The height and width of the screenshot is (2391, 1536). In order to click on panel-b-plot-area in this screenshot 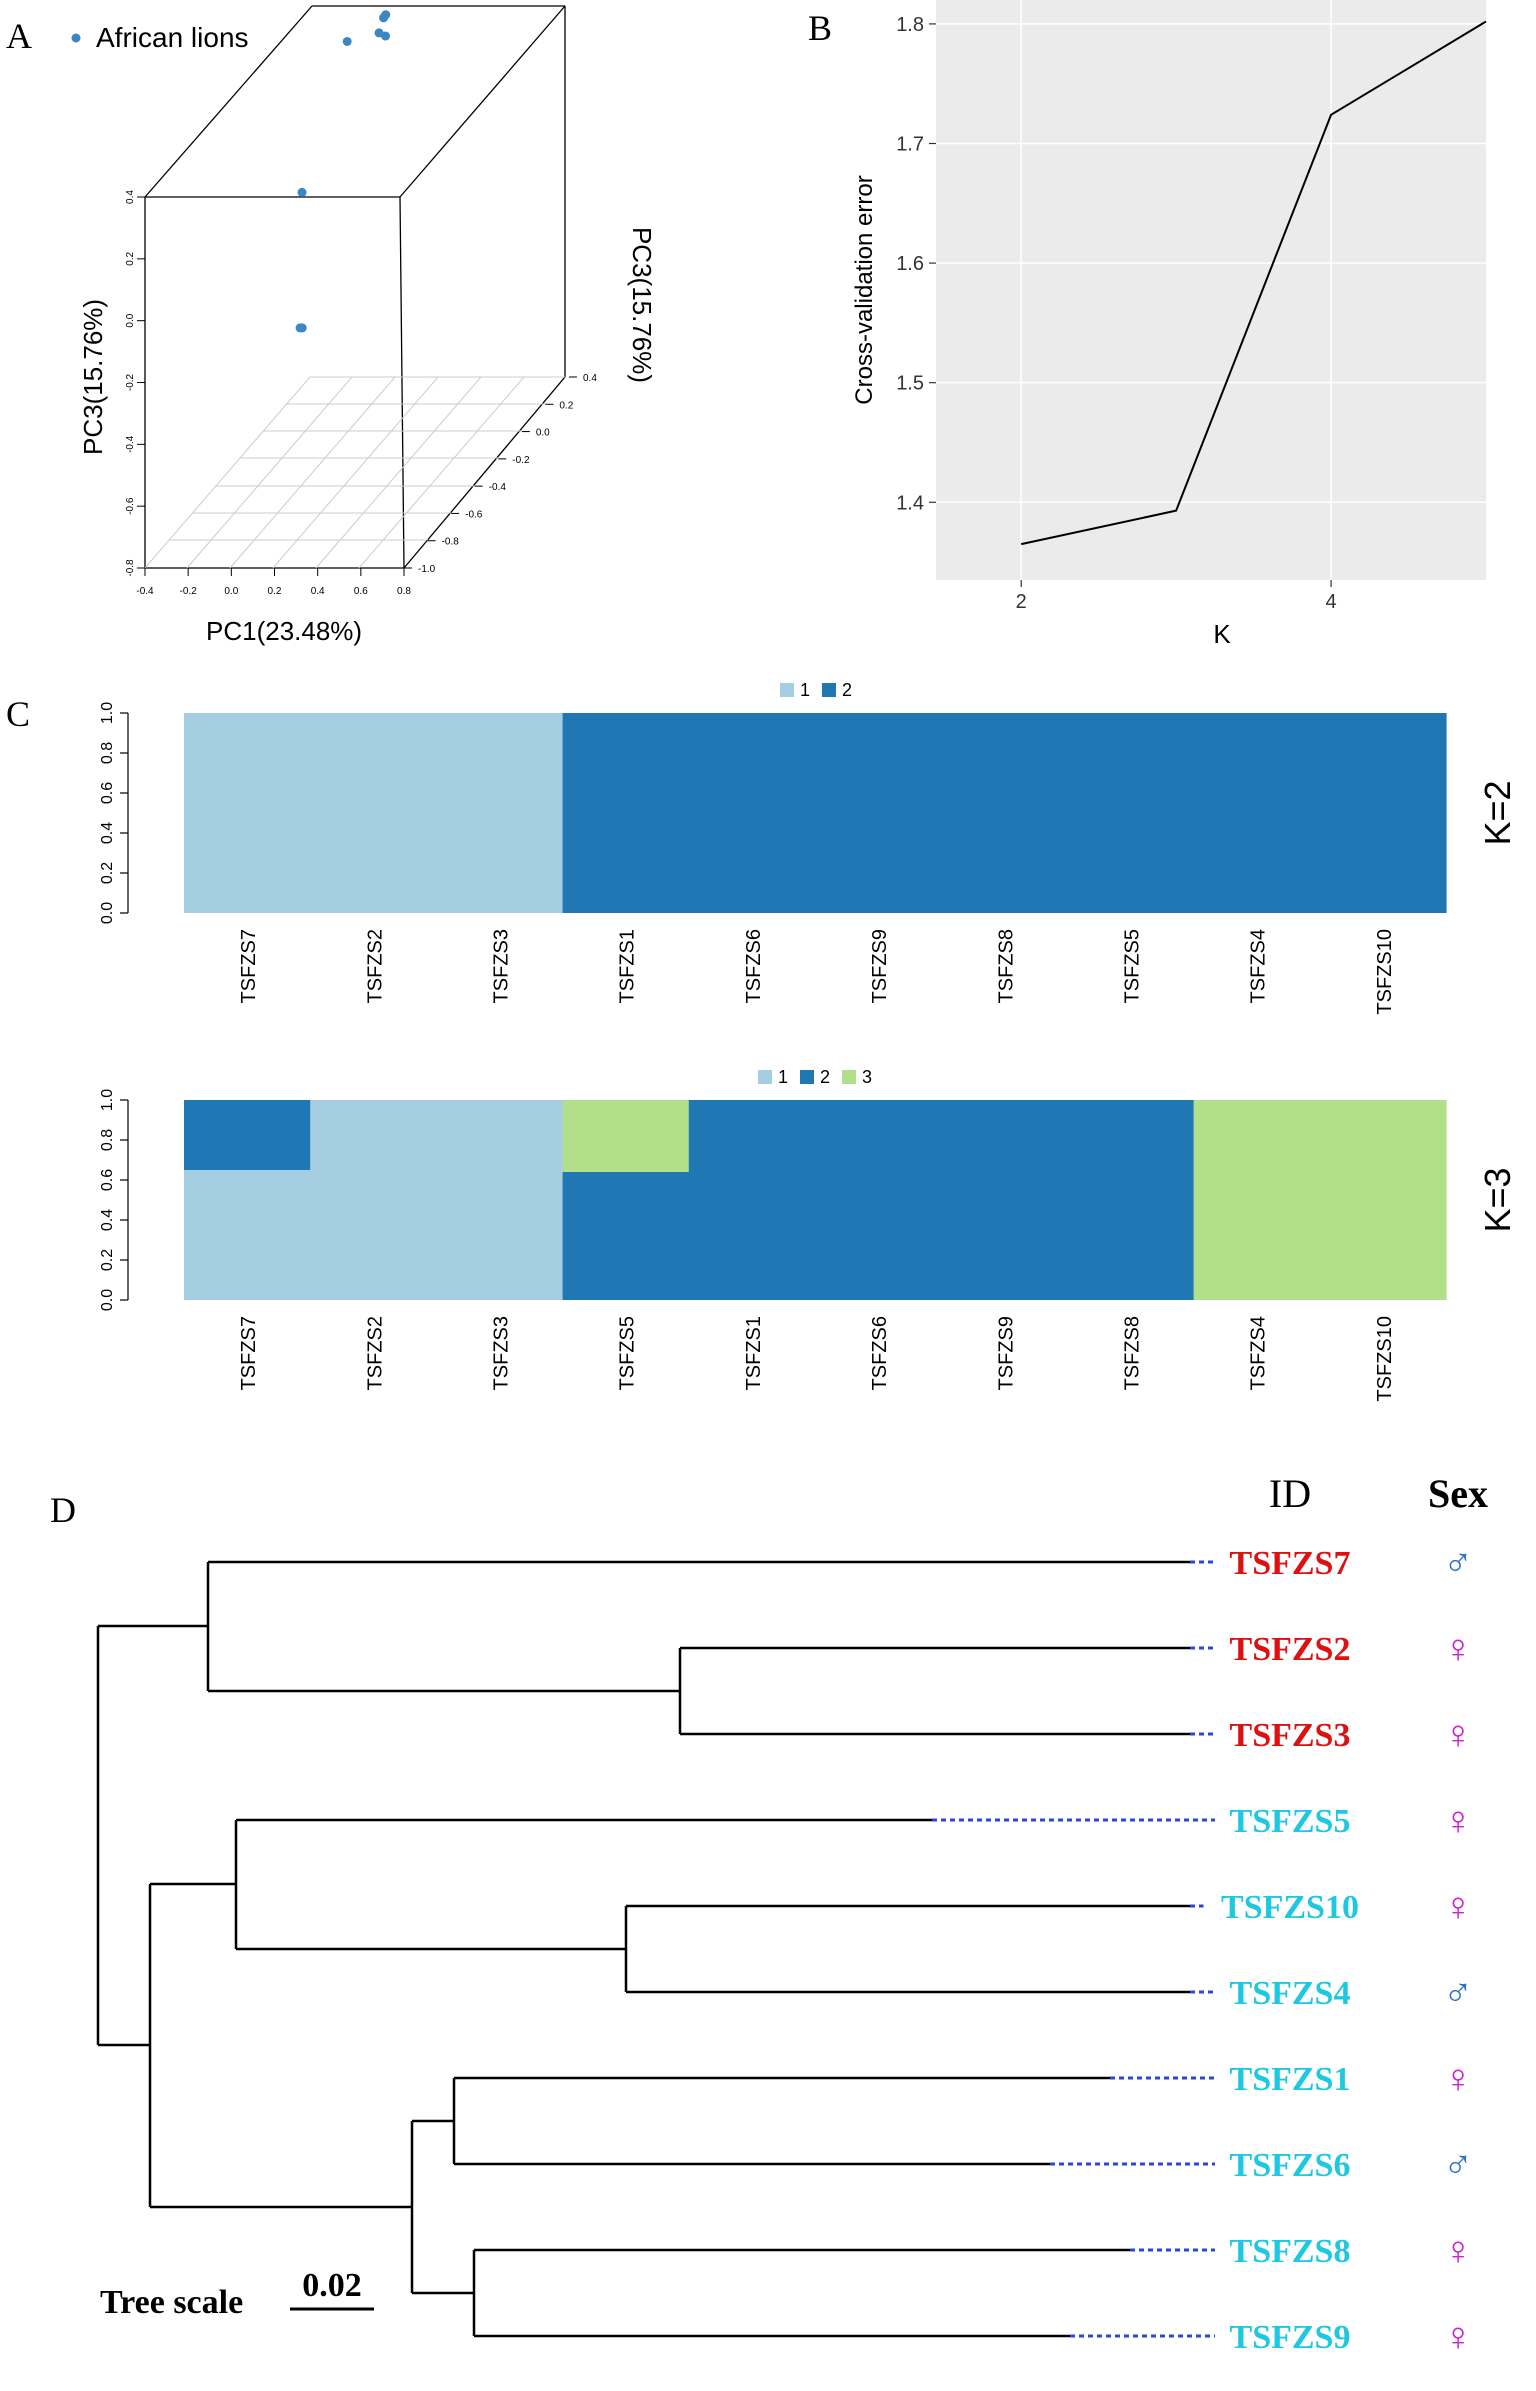, I will do `click(1211, 290)`.